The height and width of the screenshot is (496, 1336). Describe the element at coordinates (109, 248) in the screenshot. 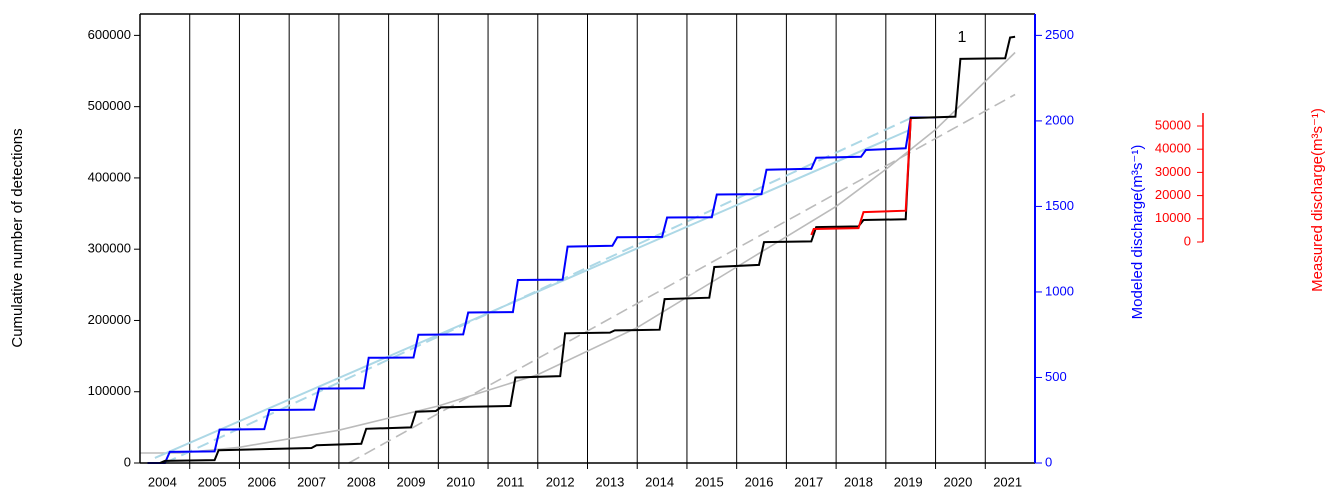

I see `y-tick-label: 300000` at that location.